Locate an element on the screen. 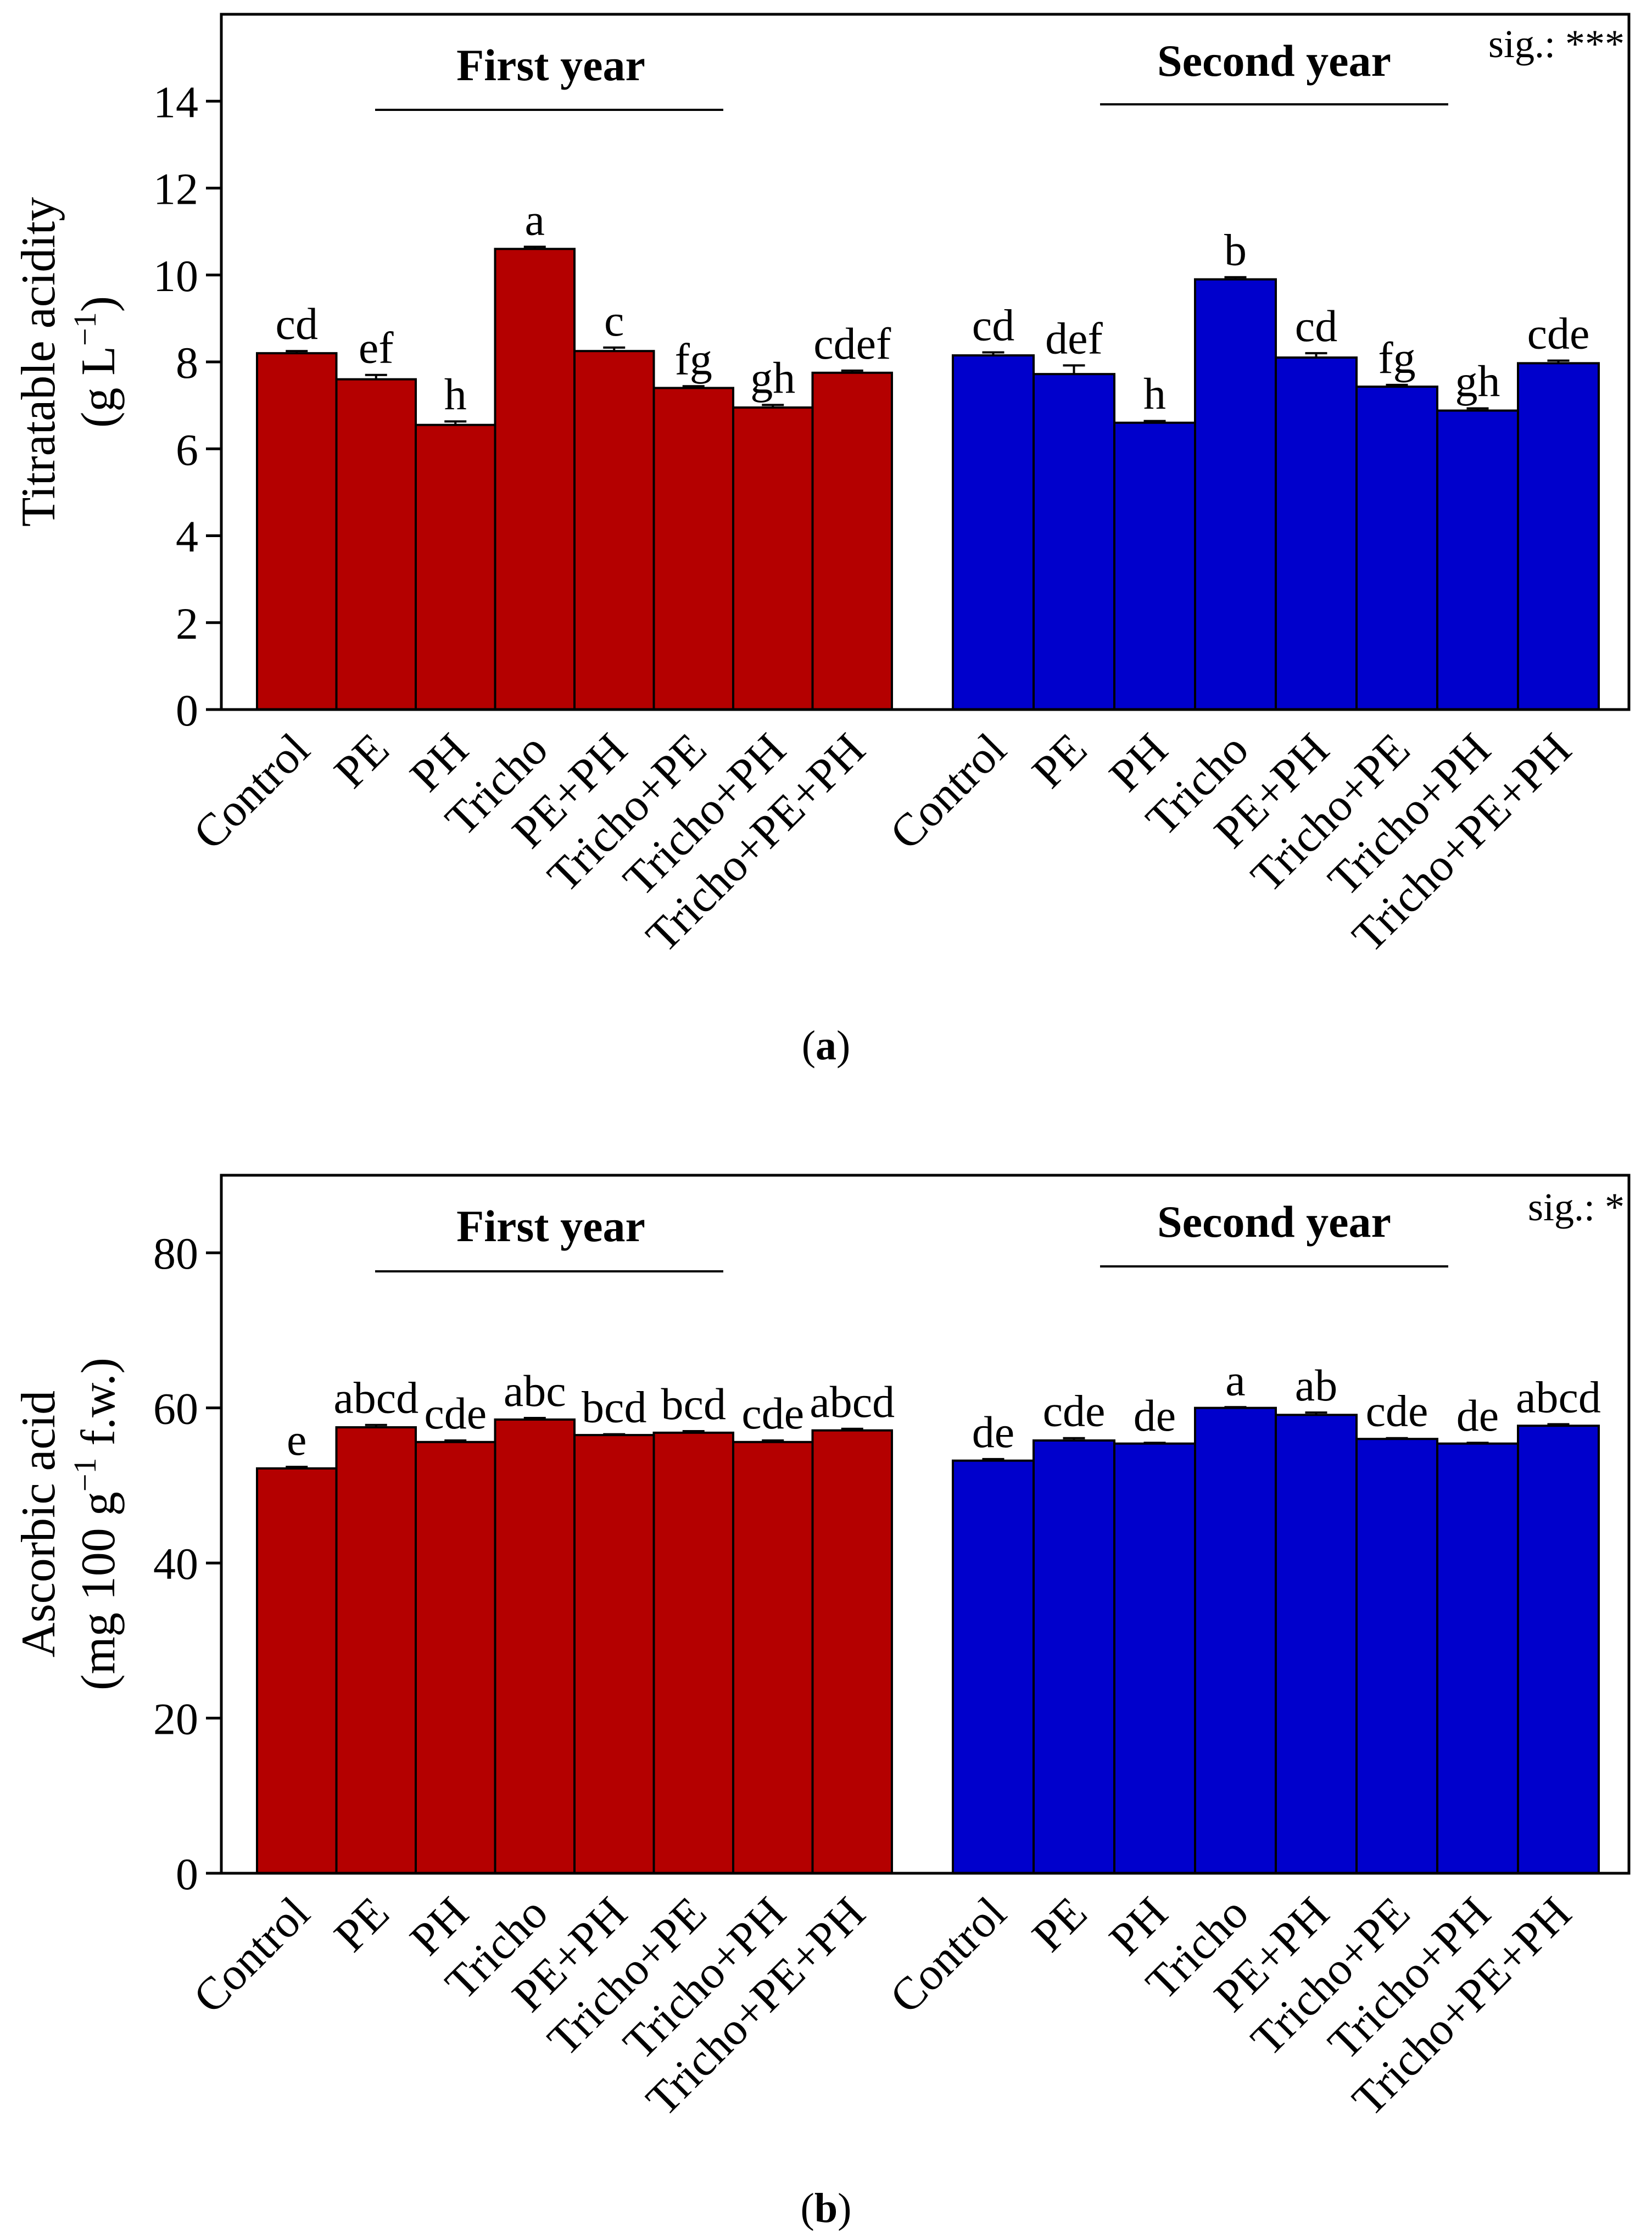  y-tick-label: 12 is located at coordinates (175, 189).